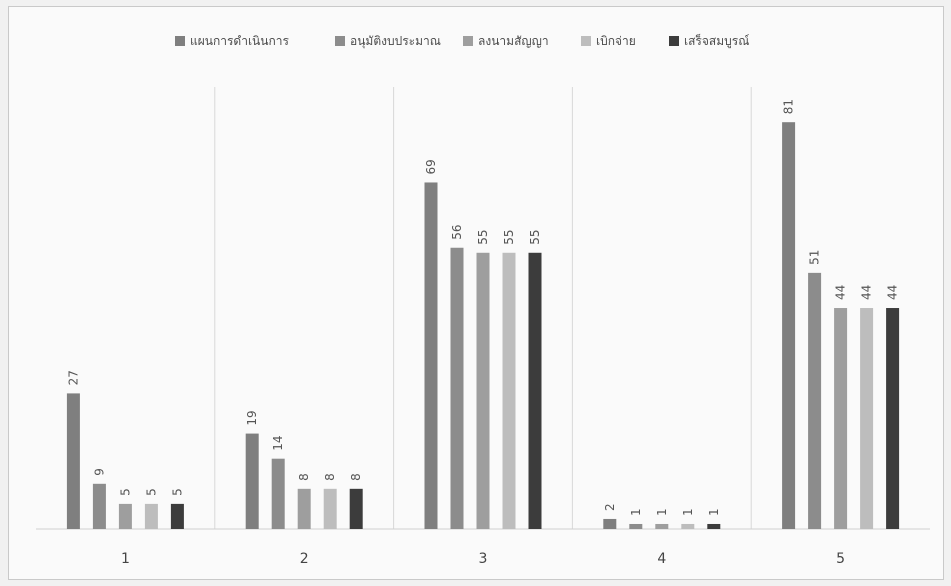 The height and width of the screenshot is (586, 951). I want to click on bar-value-label: 2, so click(610, 507).